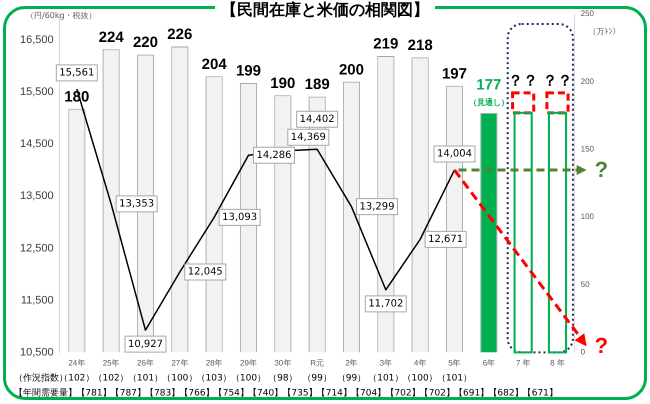 The image size is (650, 404). Describe the element at coordinates (454, 154) in the screenshot. I see `data-label: 14,004` at that location.